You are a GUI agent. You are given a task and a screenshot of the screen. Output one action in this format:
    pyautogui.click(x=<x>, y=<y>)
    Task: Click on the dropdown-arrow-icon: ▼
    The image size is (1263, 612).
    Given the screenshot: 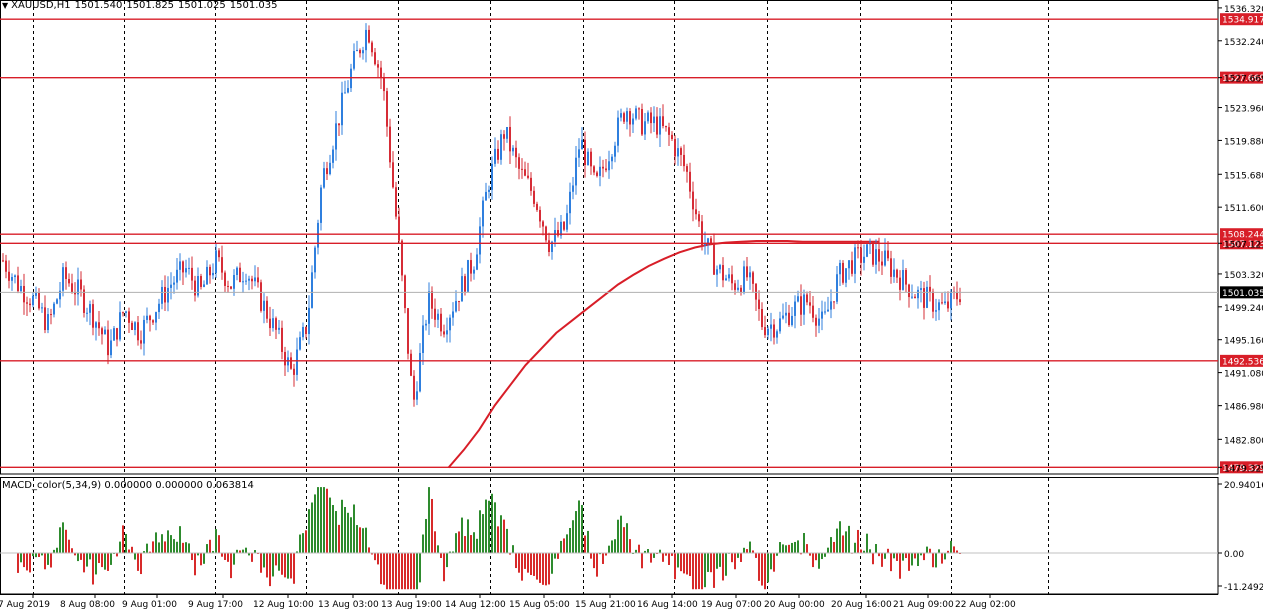 What is the action you would take?
    pyautogui.click(x=5, y=5)
    